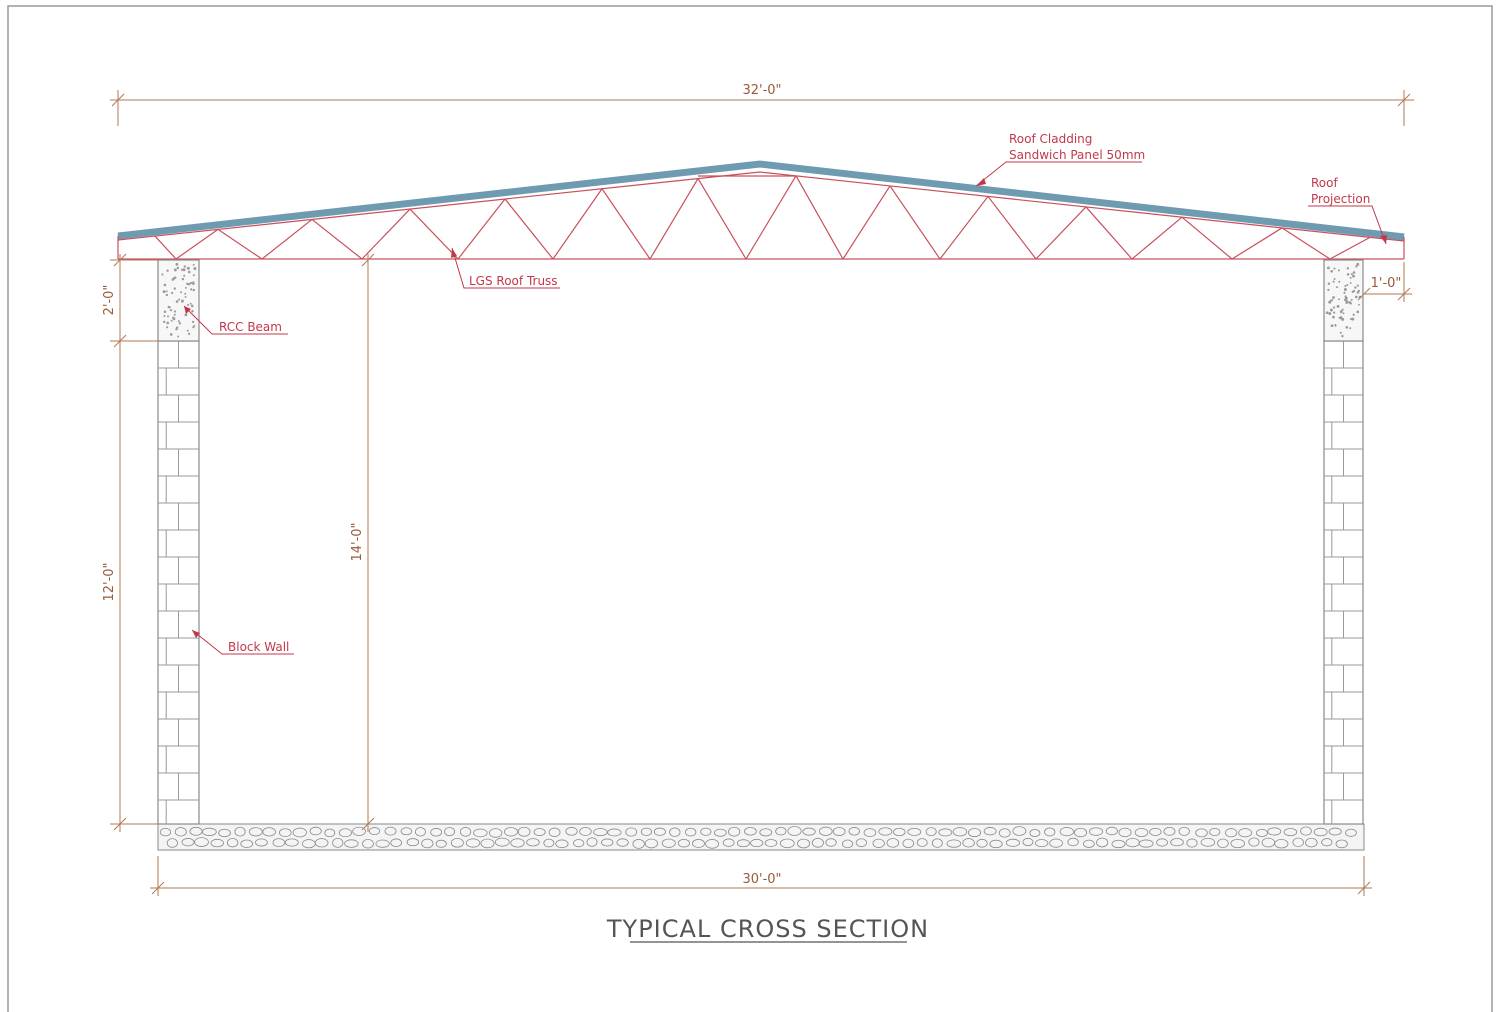 This screenshot has height=1012, width=1498. What do you see at coordinates (761, 879) in the screenshot?
I see `dimension-base-width-label: 30'-0"` at bounding box center [761, 879].